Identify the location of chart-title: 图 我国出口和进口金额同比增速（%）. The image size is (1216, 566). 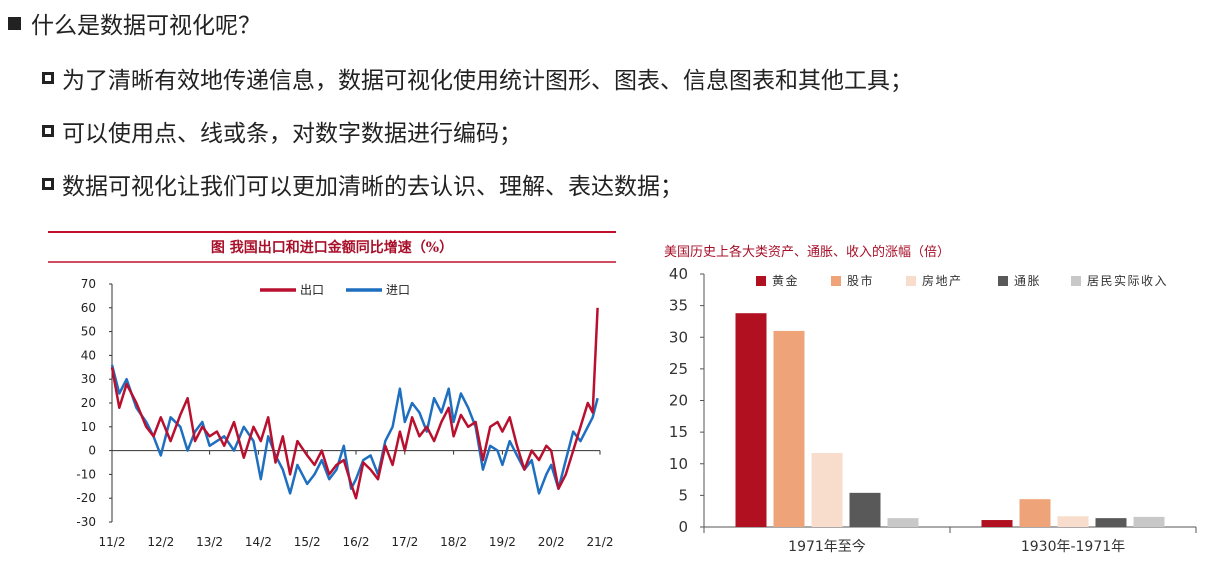
(332, 247).